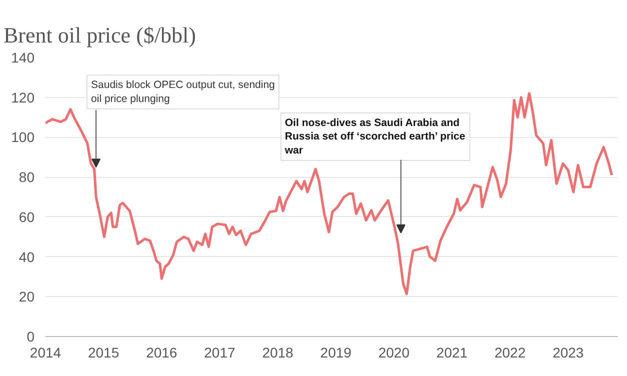 This screenshot has width=627, height=376. I want to click on y-tick-label: 60, so click(26, 216).